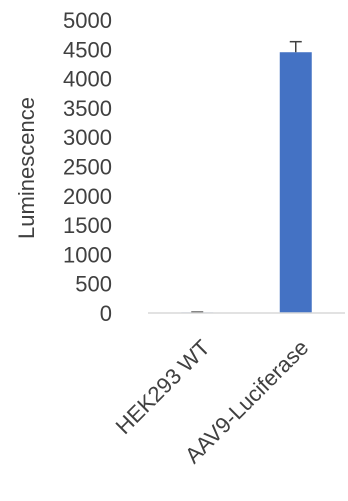 The height and width of the screenshot is (501, 348). Describe the element at coordinates (87, 49) in the screenshot. I see `y-tick-label: 4500` at that location.